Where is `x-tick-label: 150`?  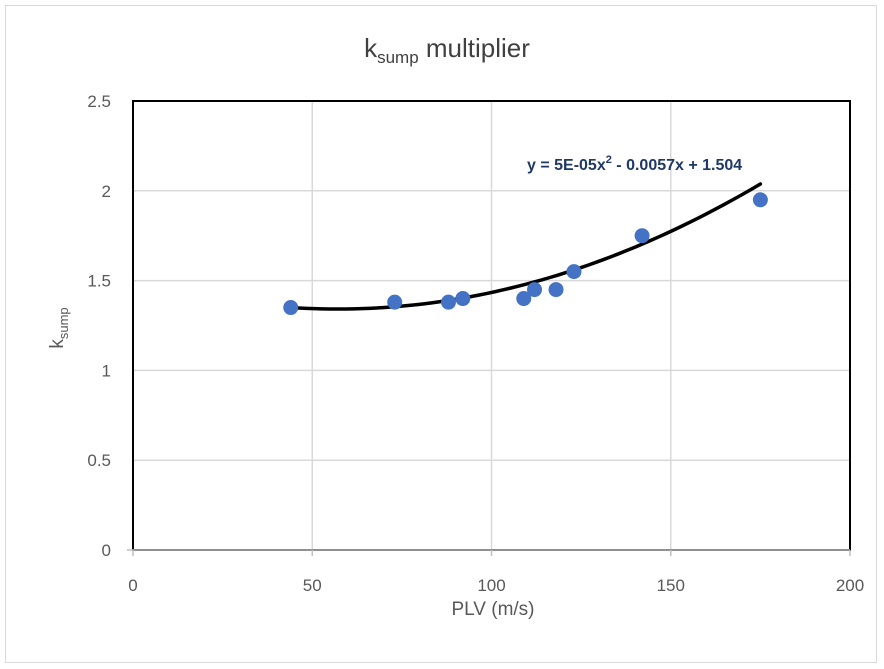 x-tick-label: 150 is located at coordinates (671, 585).